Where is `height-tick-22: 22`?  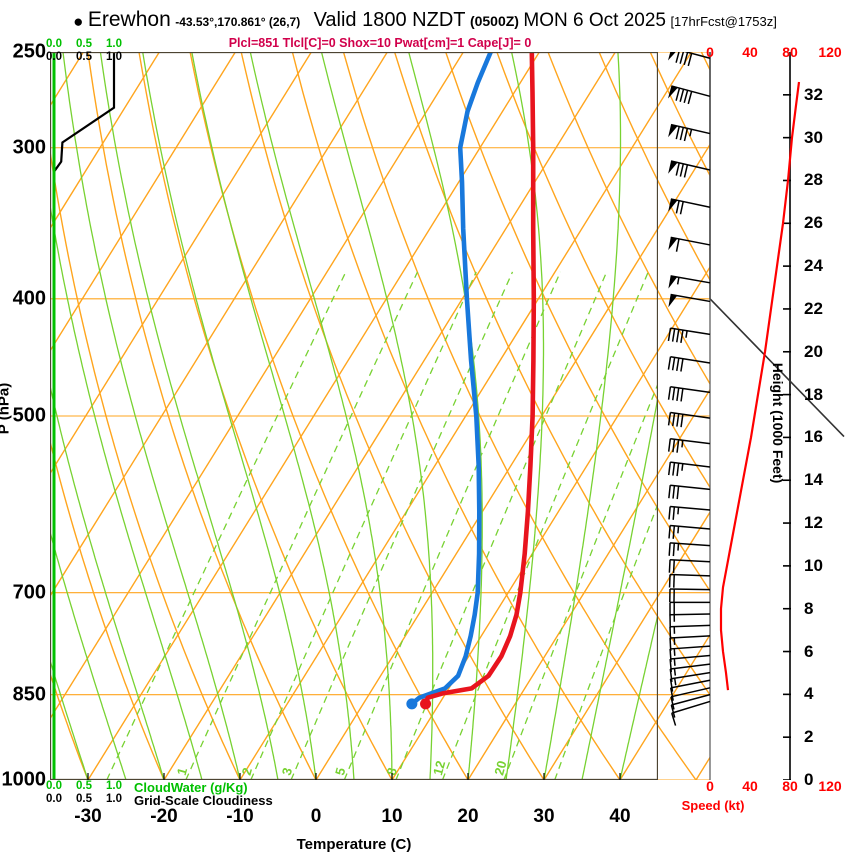 height-tick-22: 22 is located at coordinates (813, 308).